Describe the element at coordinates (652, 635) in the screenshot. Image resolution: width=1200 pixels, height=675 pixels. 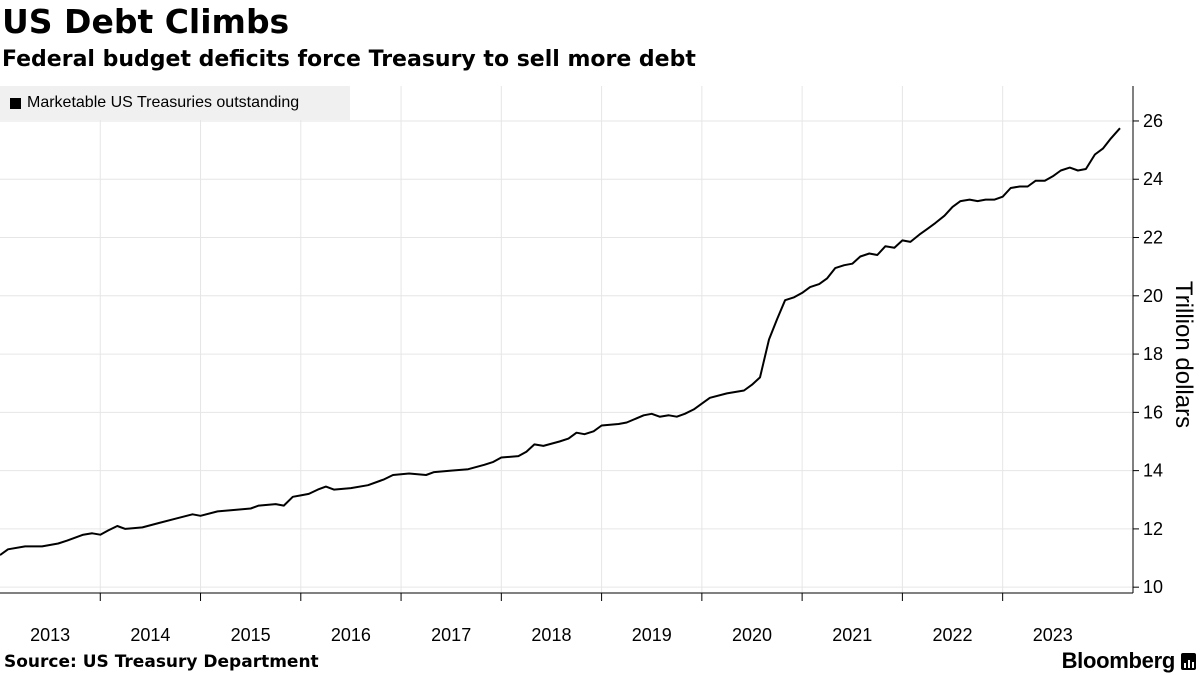
I see `x-tick-label: 2019` at that location.